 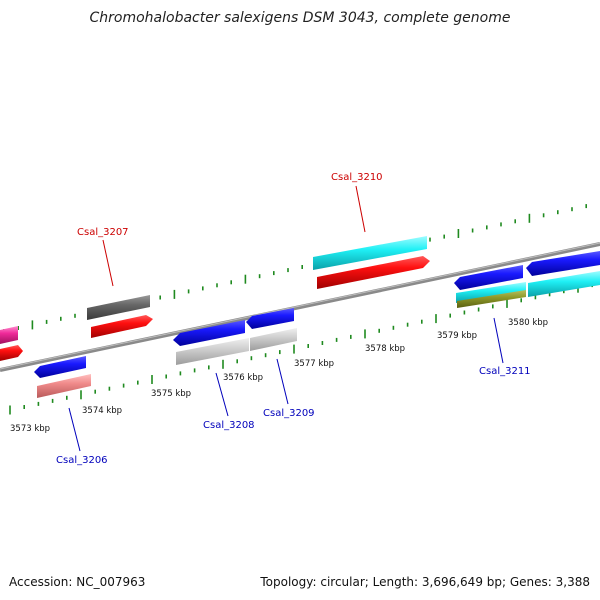 What do you see at coordinates (505, 371) in the screenshot?
I see `gene-label-csal-3211: Csal_3211` at bounding box center [505, 371].